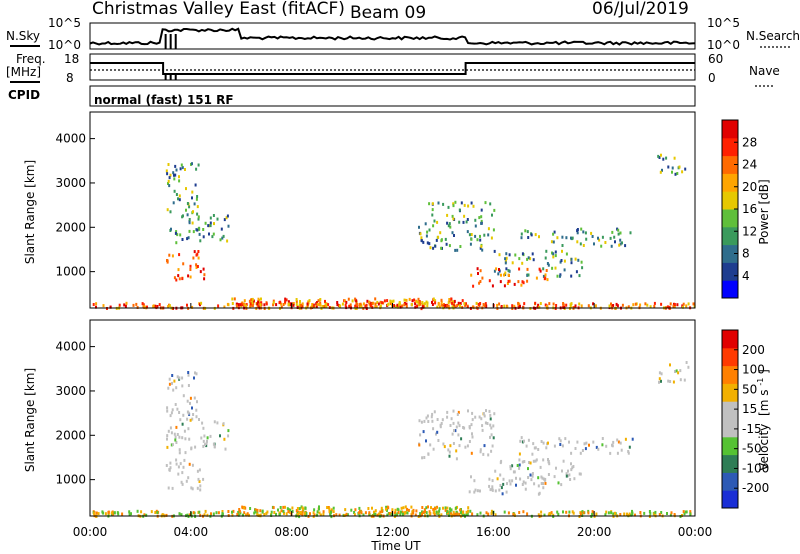  I want to click on power-colorbar-label: 12, so click(749, 231).